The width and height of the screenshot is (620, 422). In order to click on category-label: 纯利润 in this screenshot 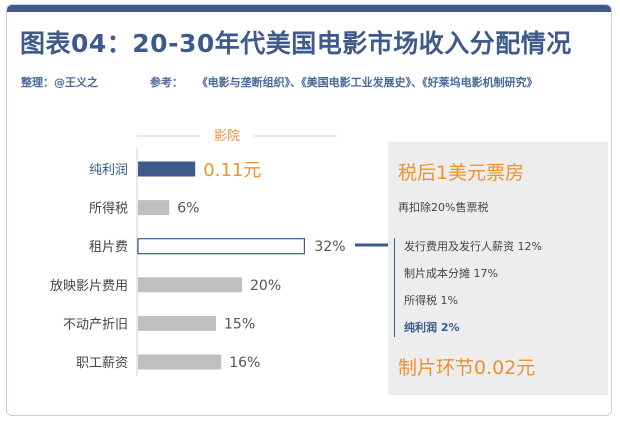, I will do `click(108, 170)`.